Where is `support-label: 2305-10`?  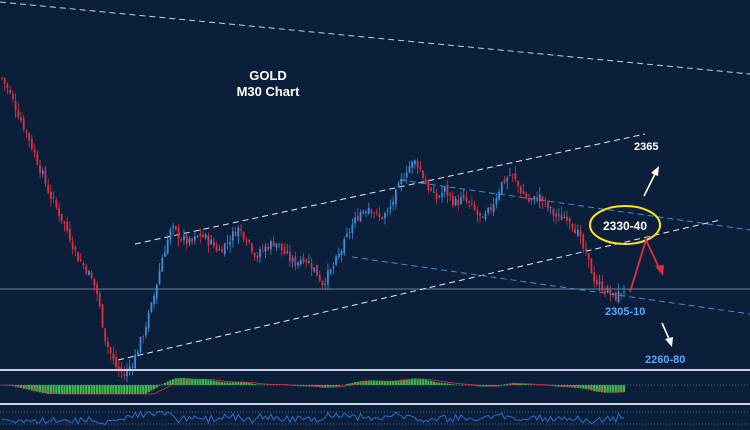 support-label: 2305-10 is located at coordinates (625, 312).